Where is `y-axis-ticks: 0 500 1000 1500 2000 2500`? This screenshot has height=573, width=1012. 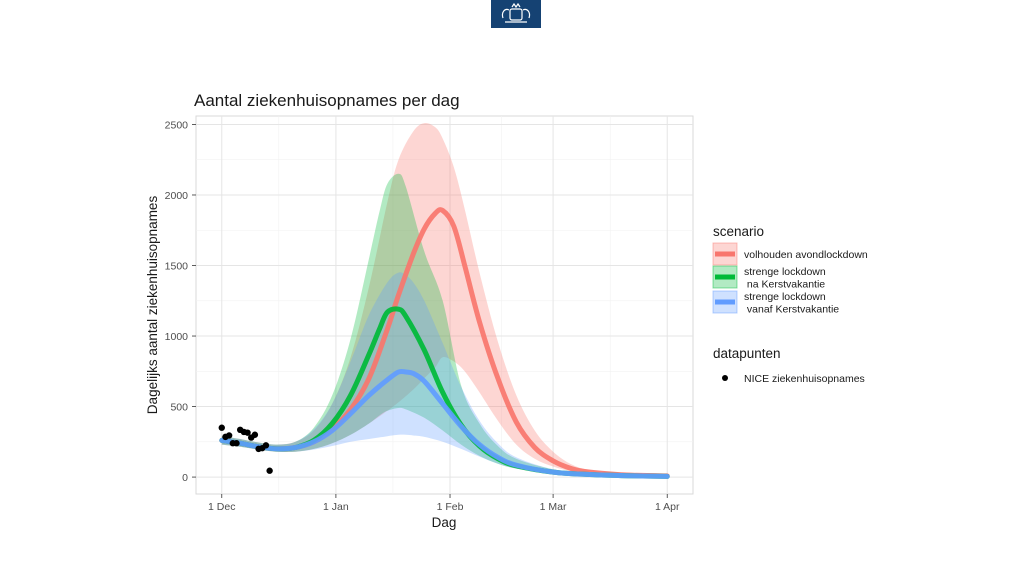
y-axis-ticks: 0 500 1000 1500 2000 2500 is located at coordinates (180, 301).